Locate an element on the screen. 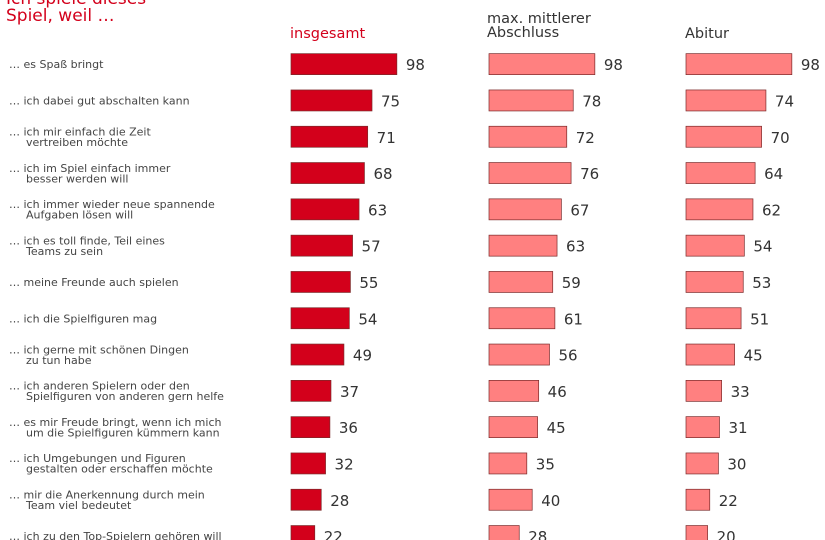  data-label: 49 is located at coordinates (362, 356).